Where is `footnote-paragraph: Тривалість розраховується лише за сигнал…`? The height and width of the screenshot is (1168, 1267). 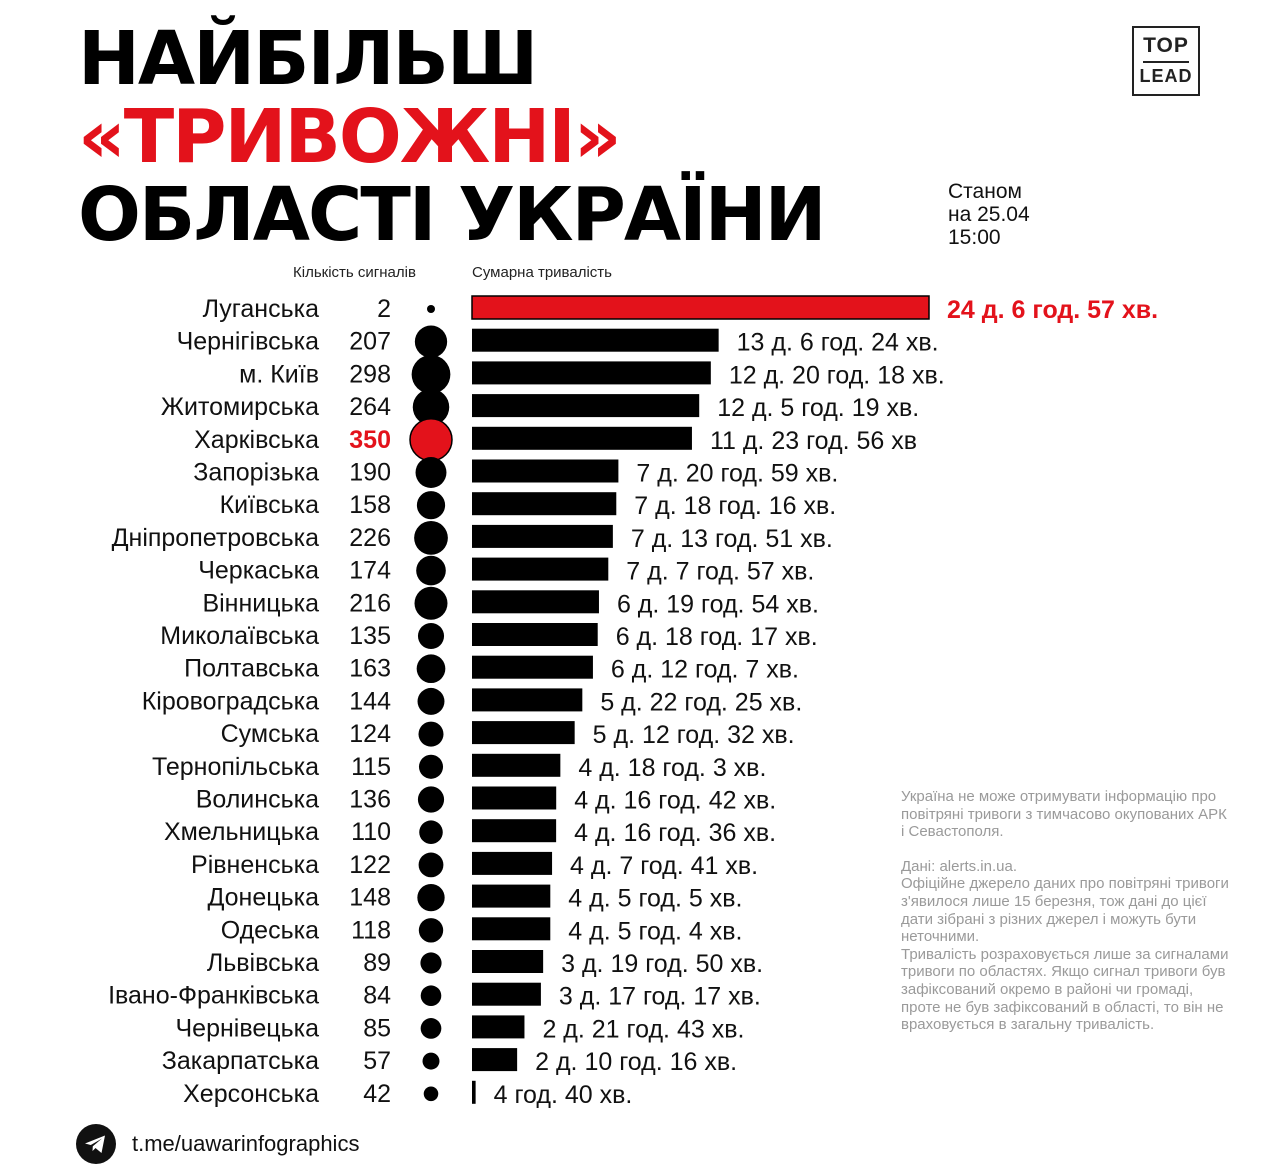
footnote-paragraph: Тривалість розраховується лише за сигнал… is located at coordinates (1065, 989).